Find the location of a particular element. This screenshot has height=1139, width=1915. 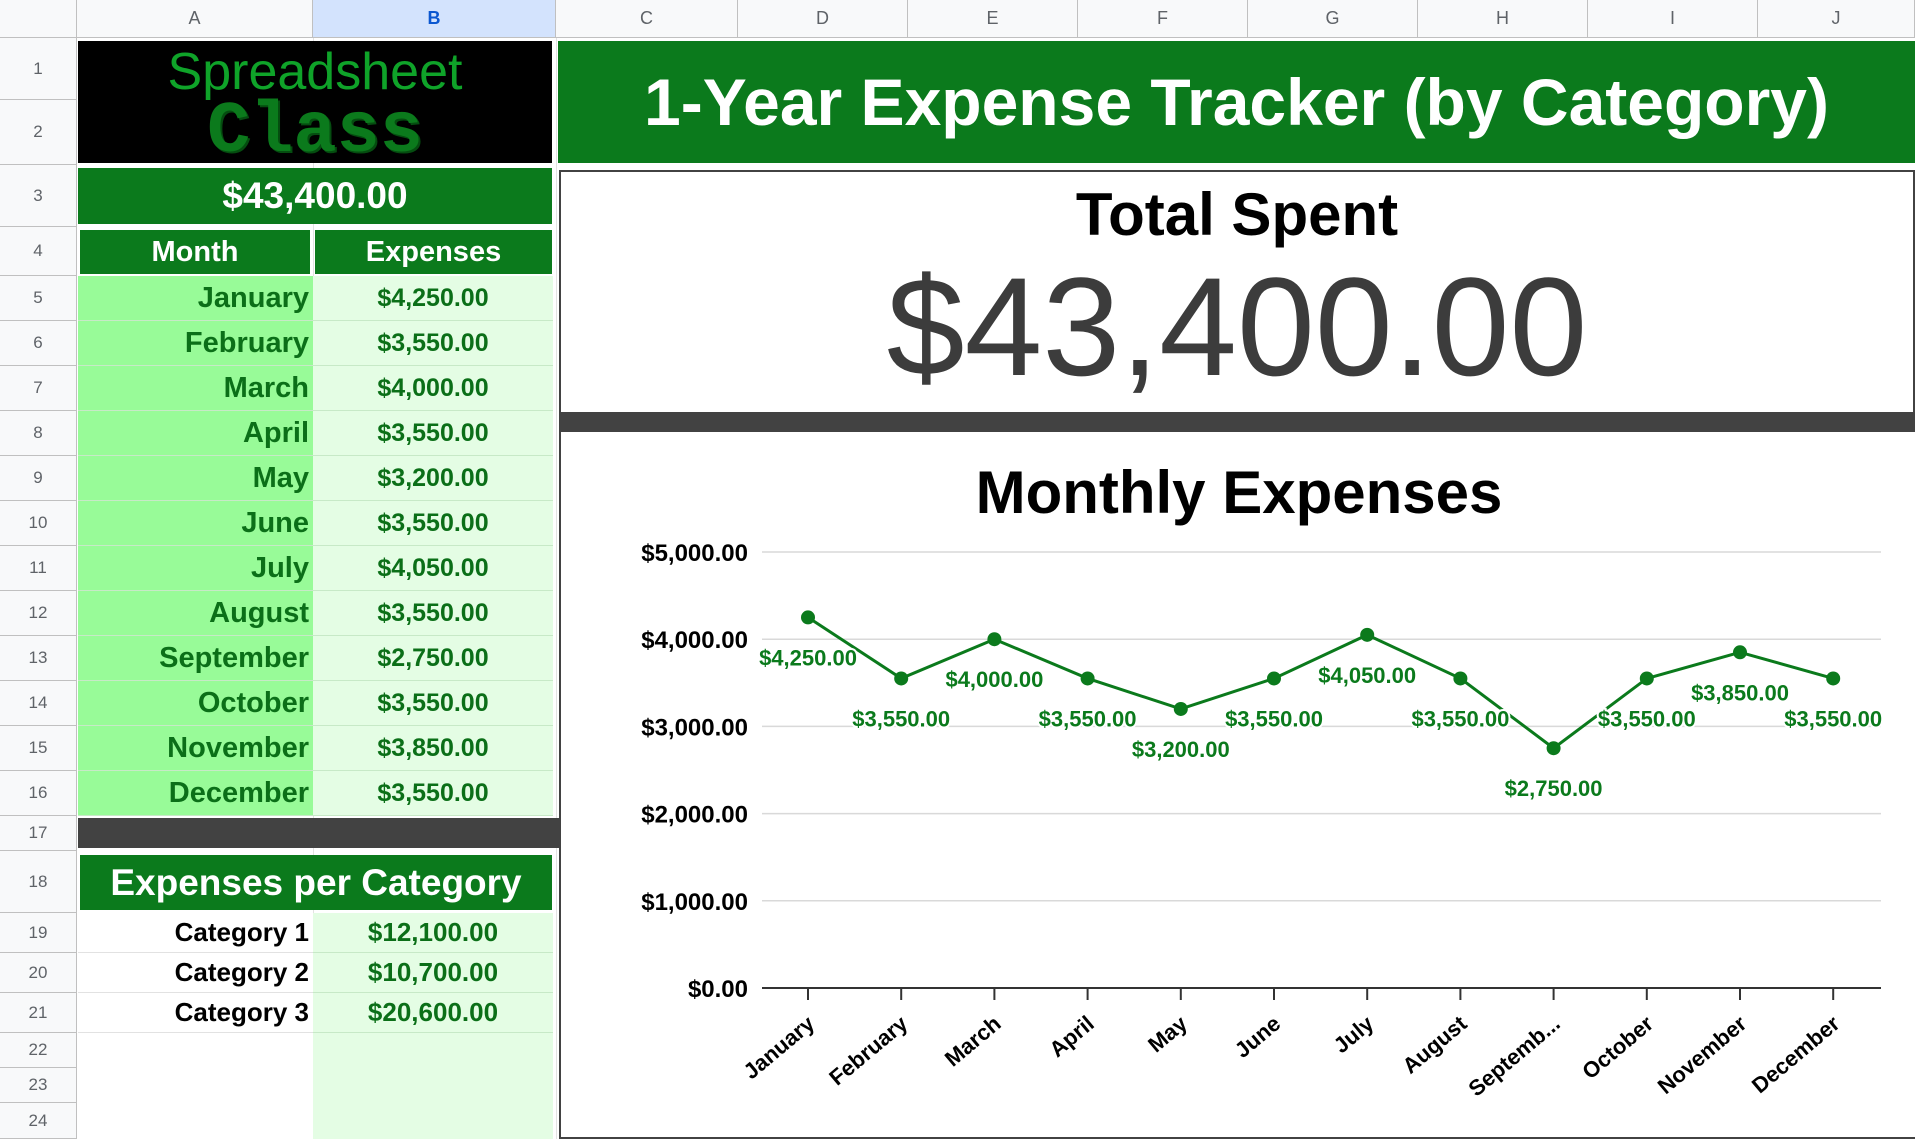

month-cell: June is located at coordinates (195, 523).